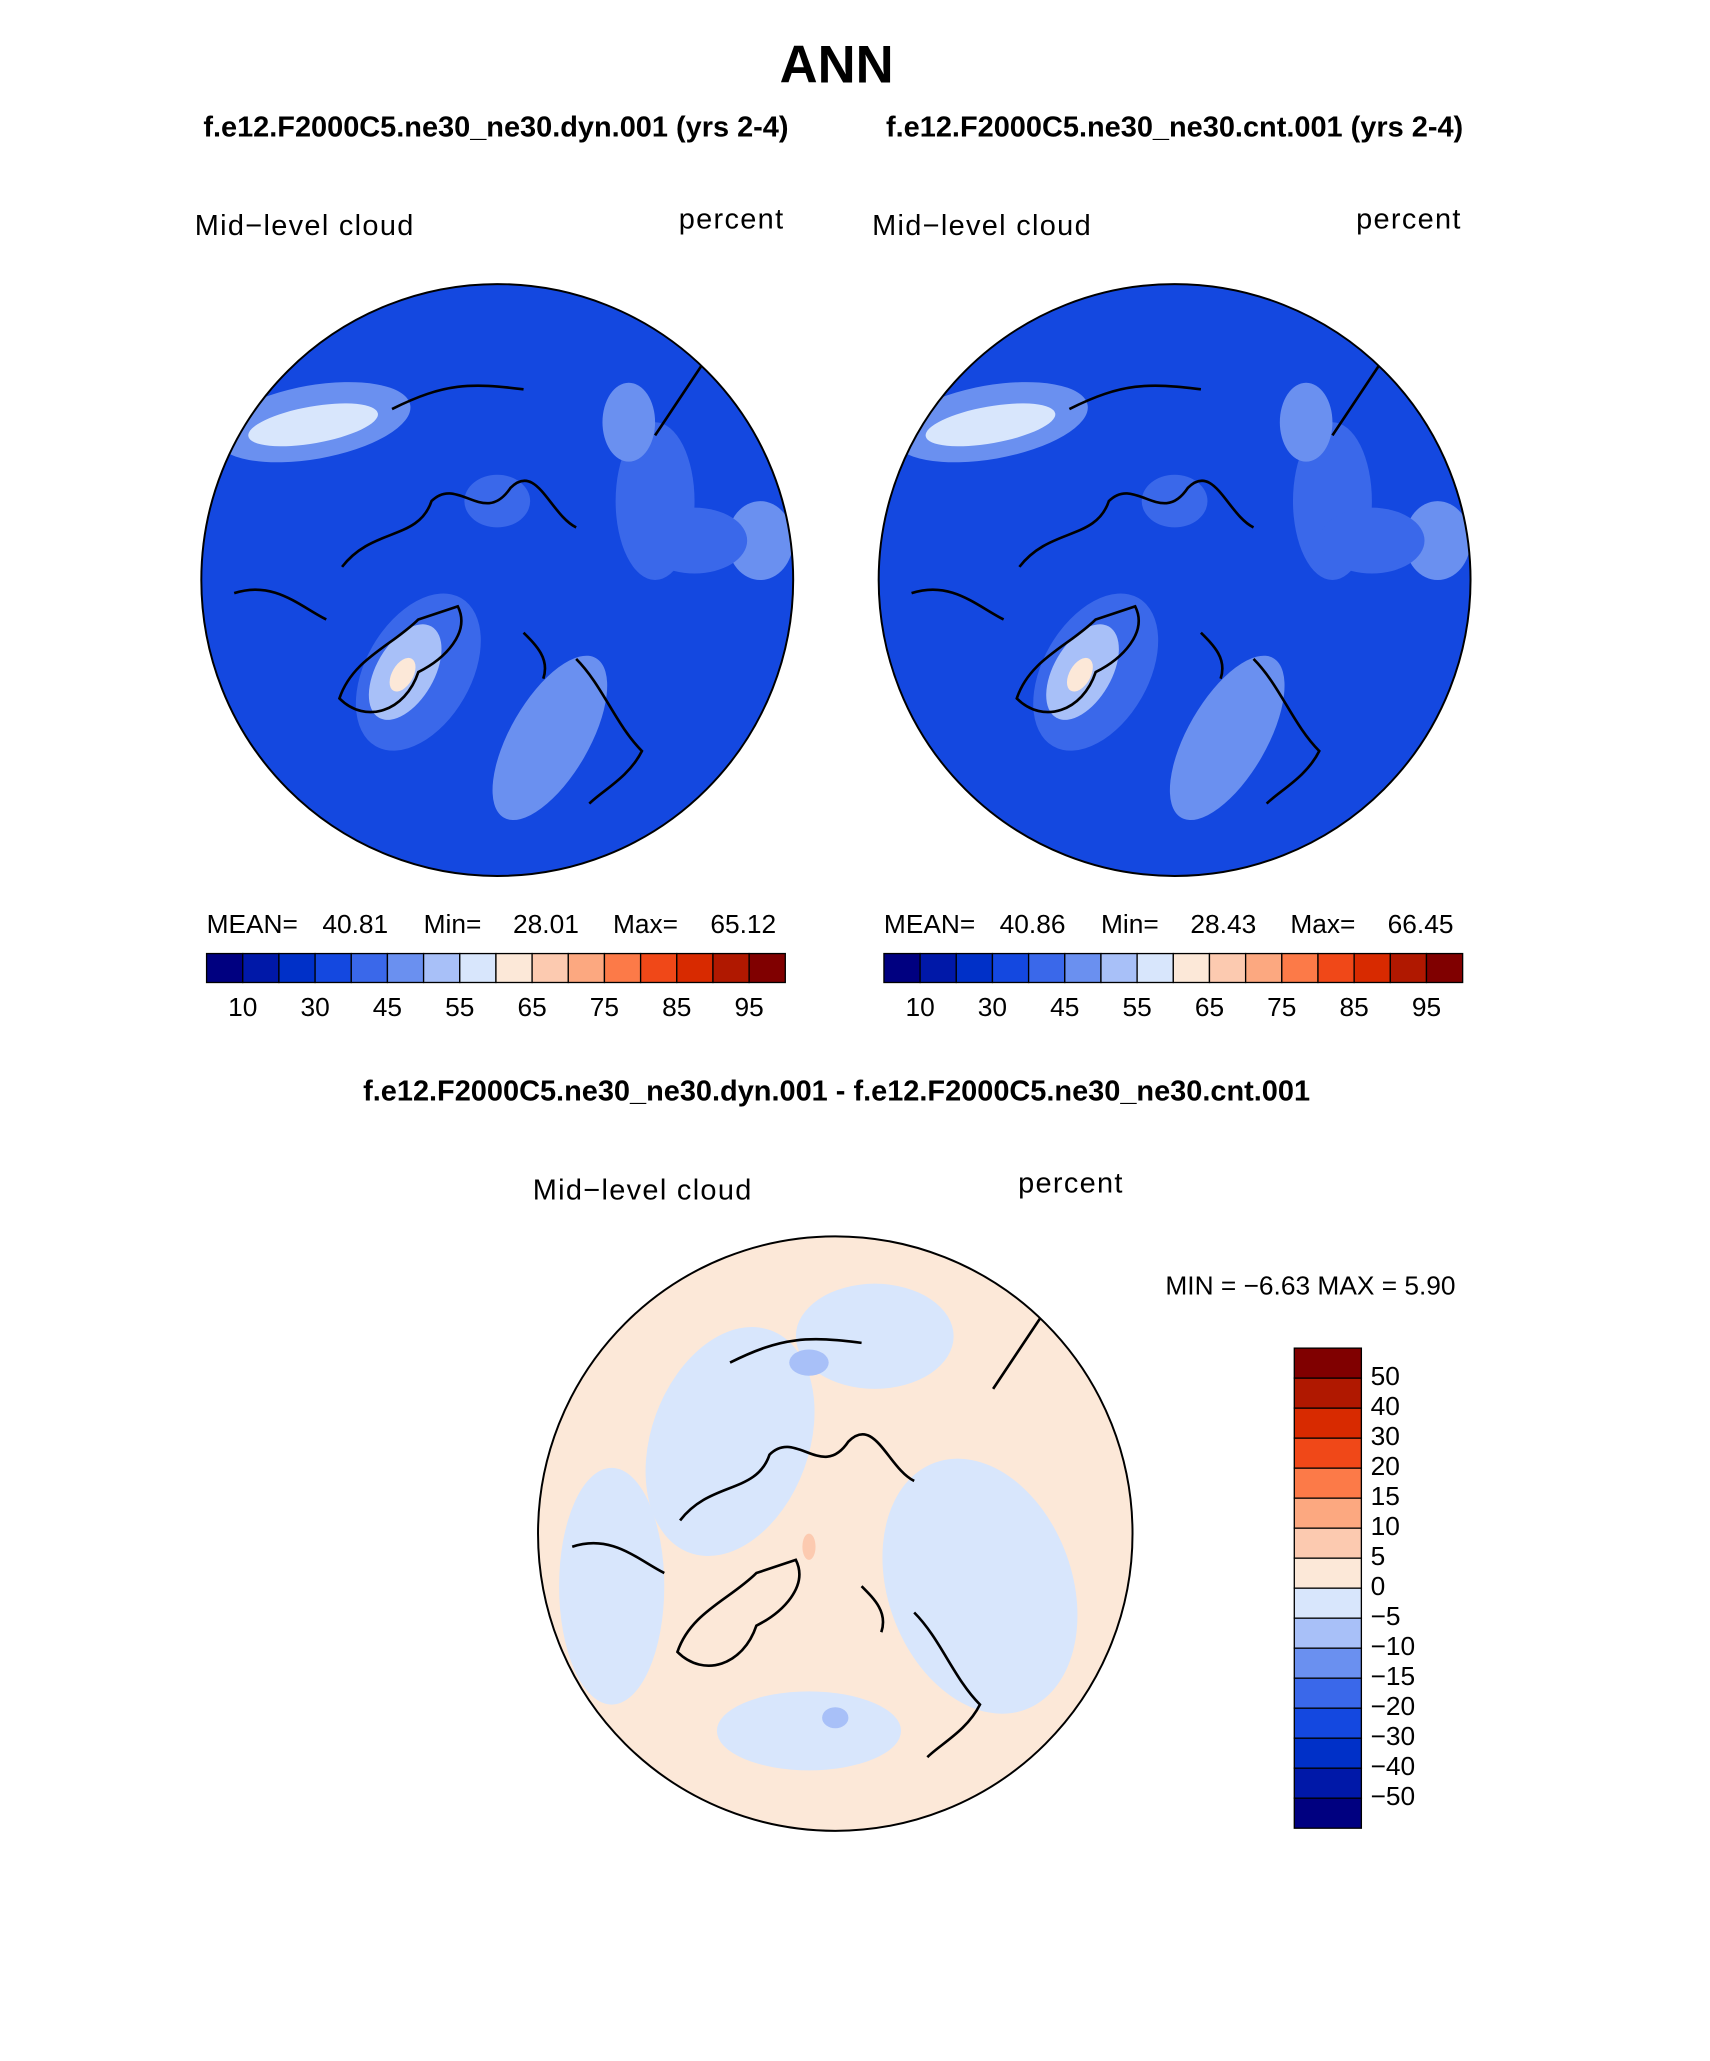  Describe the element at coordinates (1385, 1376) in the screenshot. I see `colorbar-label: 50` at that location.